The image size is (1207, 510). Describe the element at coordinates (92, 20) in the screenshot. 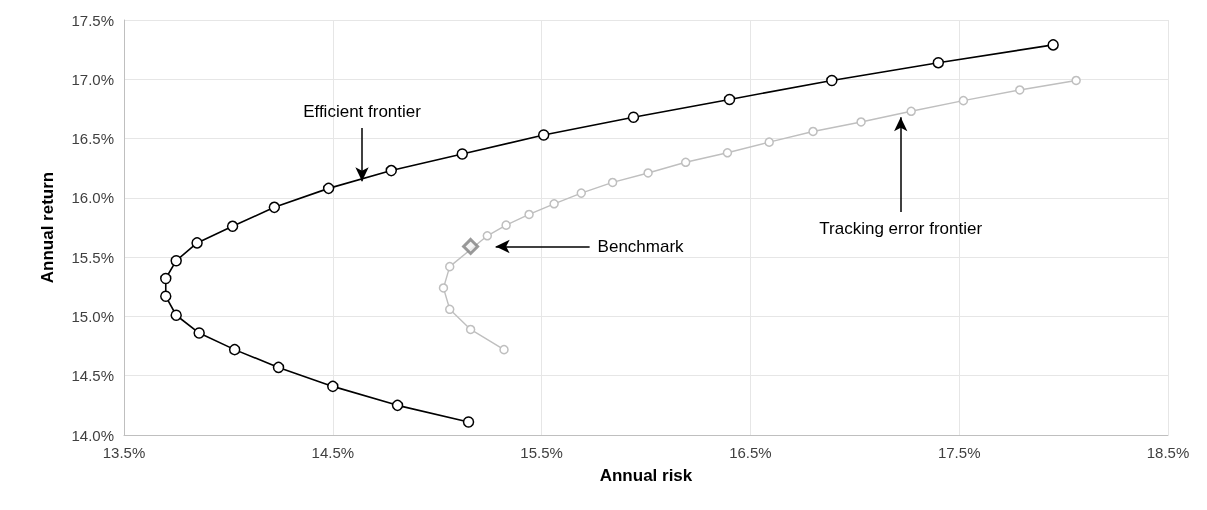

I see `y-tick-label: 17.5%` at that location.